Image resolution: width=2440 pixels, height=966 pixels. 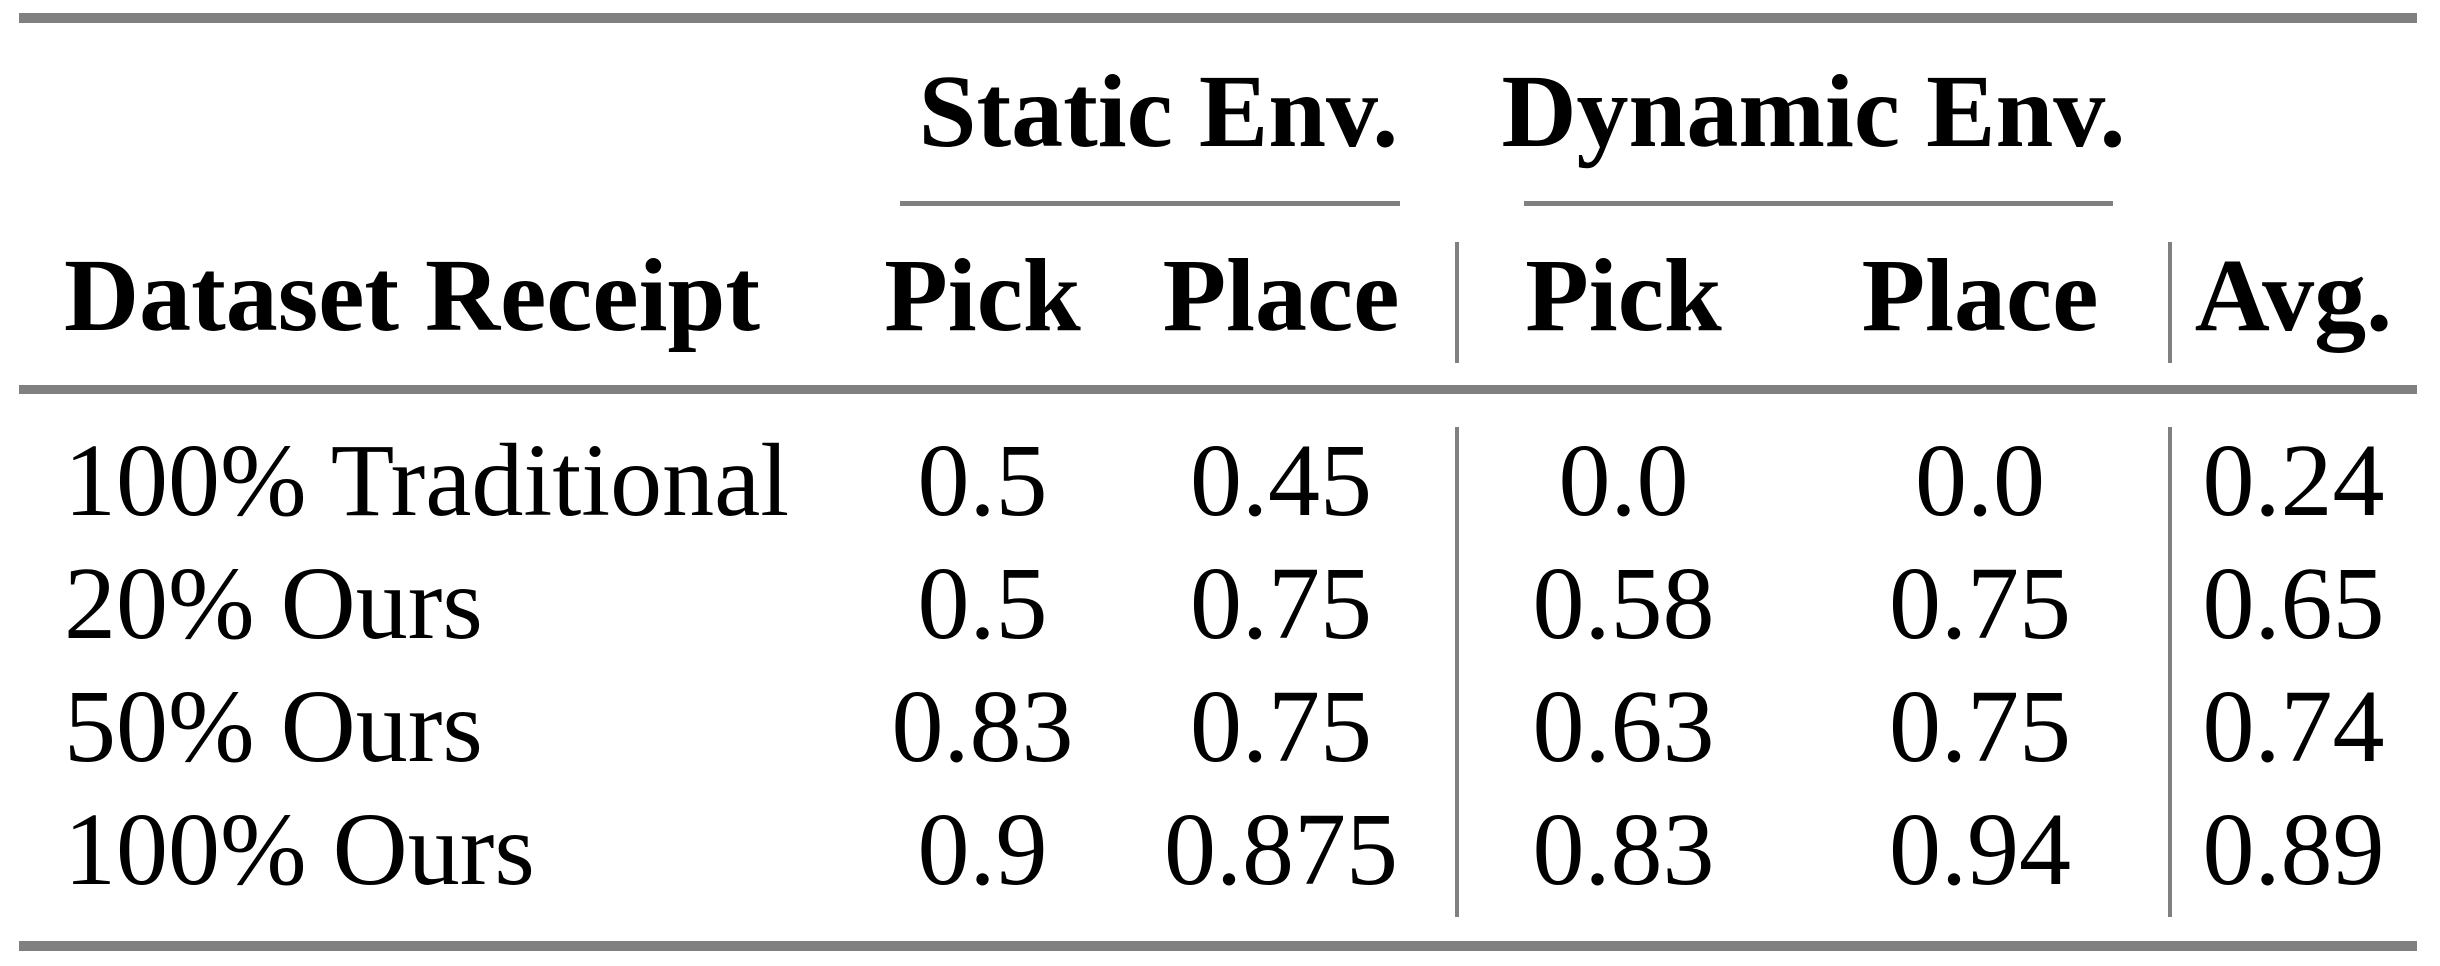 I want to click on cell-dynamic-pick: 0.0, so click(x=1623, y=481).